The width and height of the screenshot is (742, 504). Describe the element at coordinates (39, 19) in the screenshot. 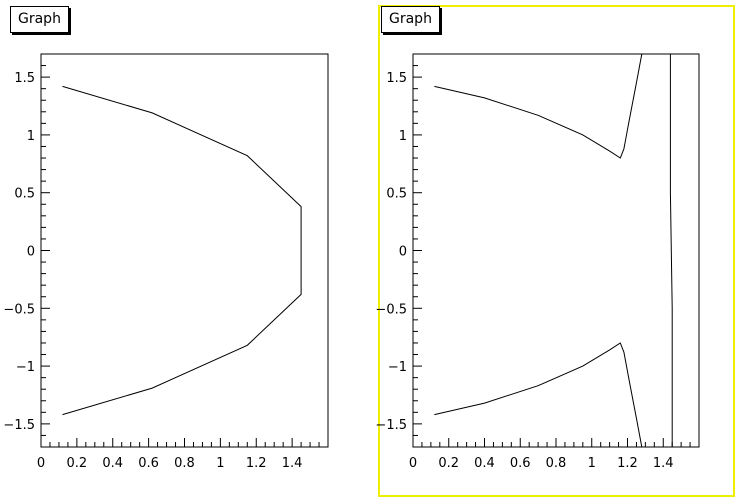

I see `left-pad-title: Graph` at that location.